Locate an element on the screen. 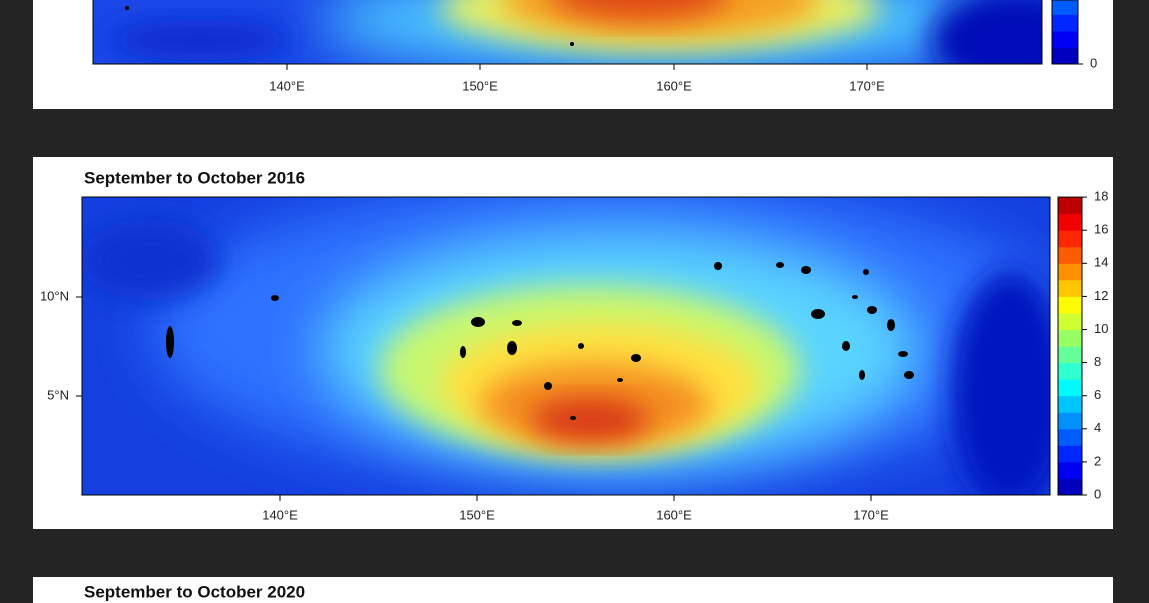 This screenshot has width=1149, height=603. colorbar-tick-label: 8 is located at coordinates (1097, 361).